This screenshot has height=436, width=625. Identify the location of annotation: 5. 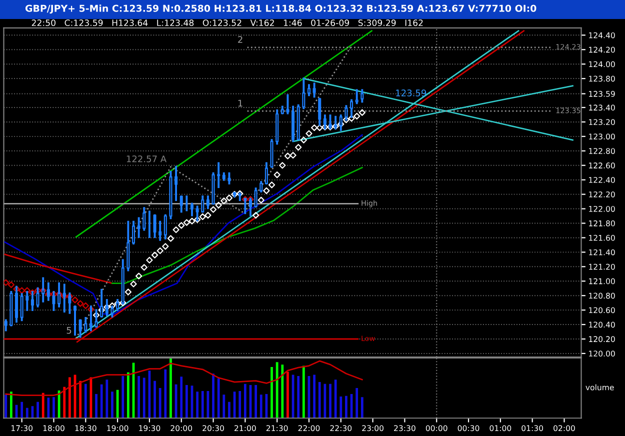
(69, 330).